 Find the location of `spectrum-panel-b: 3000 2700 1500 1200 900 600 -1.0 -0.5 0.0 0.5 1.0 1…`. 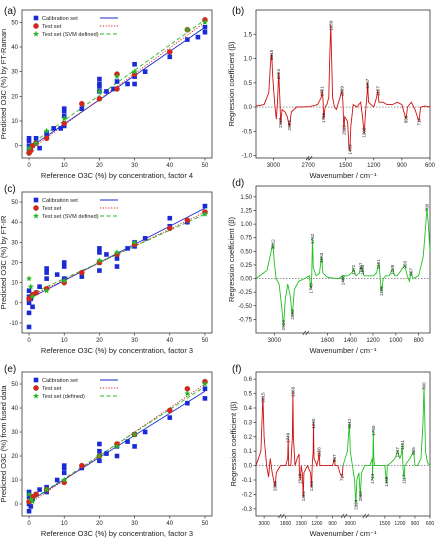

spectrum-panel-b: 3000 2700 1500 1200 900 600 -1.0 -0.5 0.0 0.5 1.0 1… is located at coordinates (331, 94).